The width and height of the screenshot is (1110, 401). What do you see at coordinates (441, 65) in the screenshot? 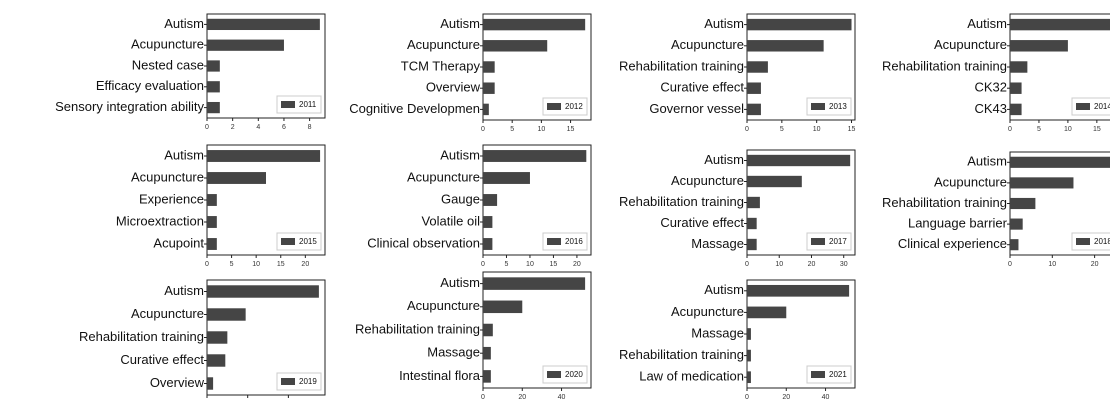
I see `y-tick-label: TCM Therapy` at bounding box center [441, 65].